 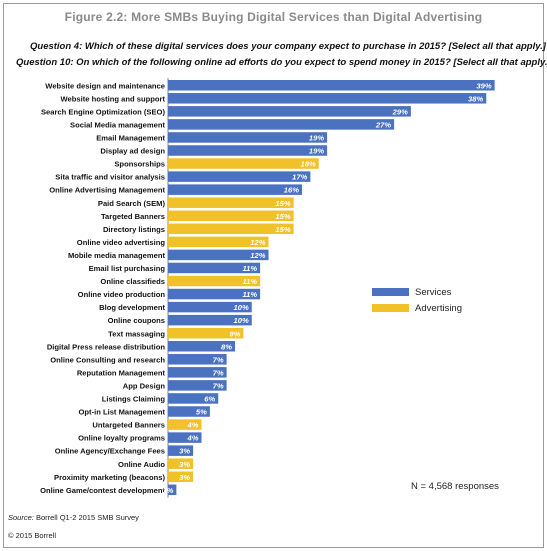 What do you see at coordinates (383, 124) in the screenshot?
I see `value-label: 27%` at bounding box center [383, 124].